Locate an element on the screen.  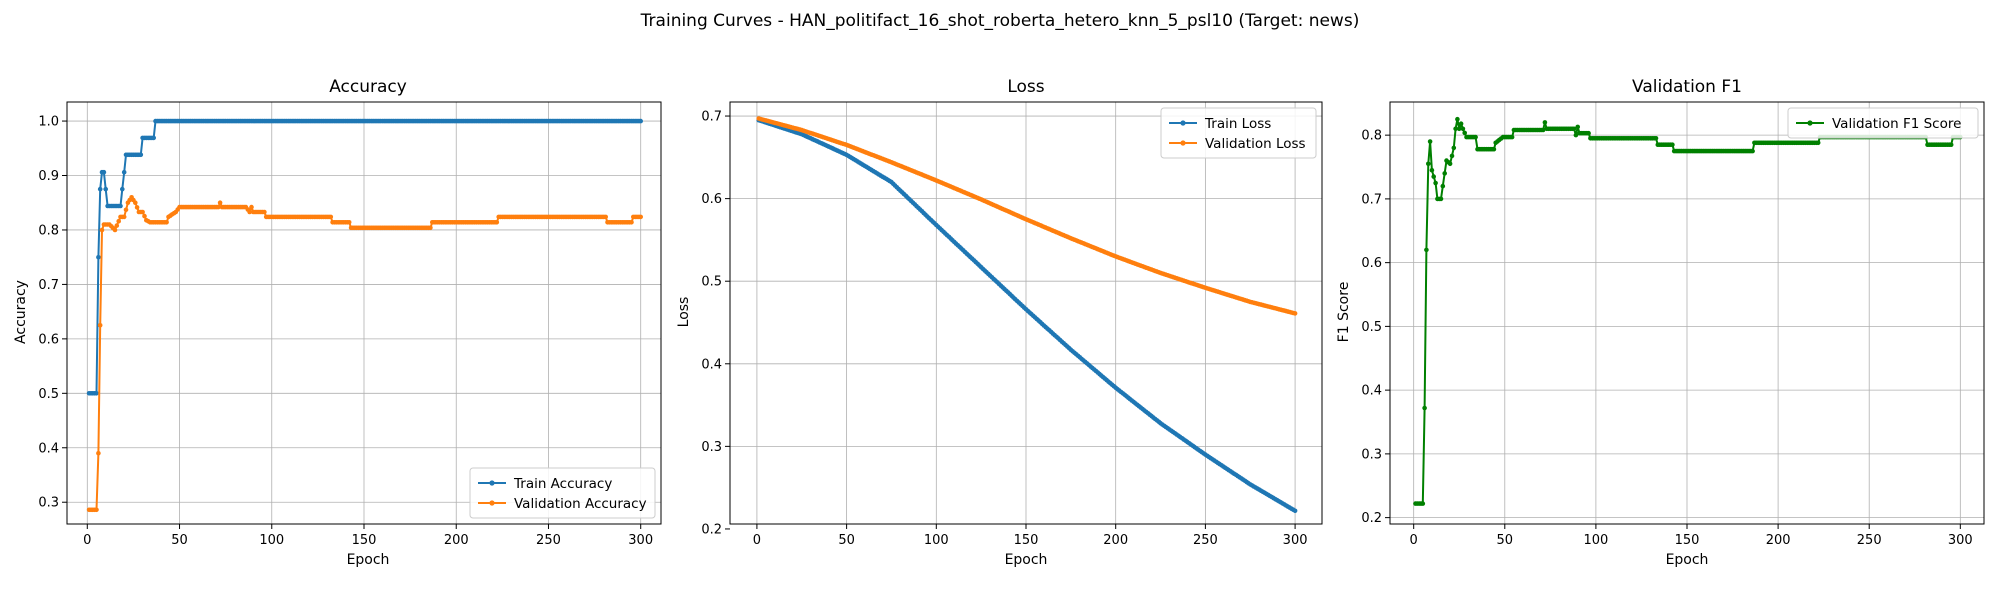
loss-y-tick-label: 0.2 is located at coordinates (711, 529).